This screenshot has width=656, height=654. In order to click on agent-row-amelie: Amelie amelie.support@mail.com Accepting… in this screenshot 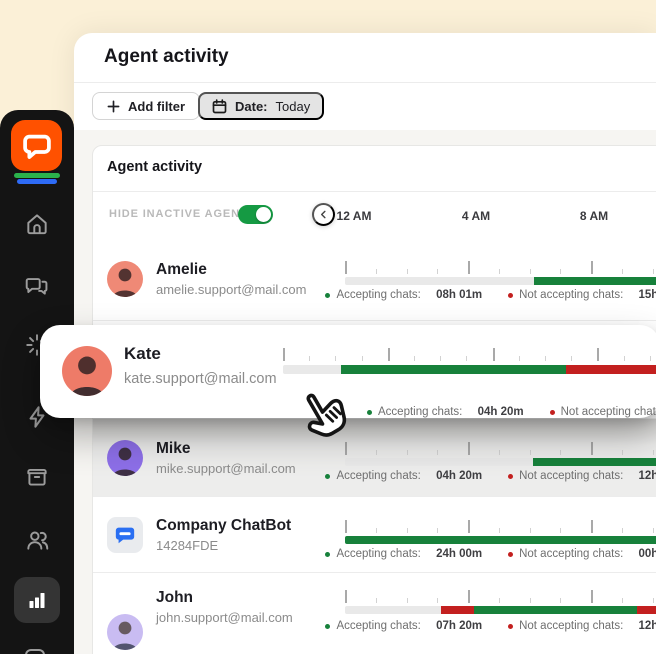, I will do `click(374, 279)`.